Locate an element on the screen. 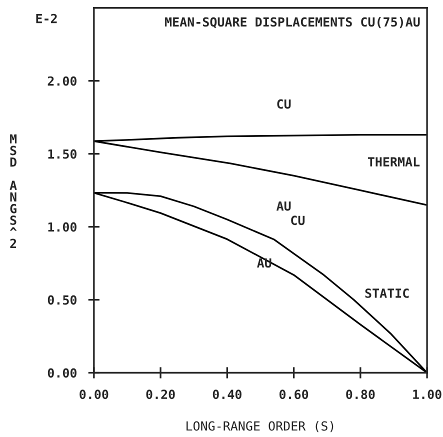 The image size is (443, 437). x-axis-title: LONG-RANGE ORDER (S) is located at coordinates (260, 426).